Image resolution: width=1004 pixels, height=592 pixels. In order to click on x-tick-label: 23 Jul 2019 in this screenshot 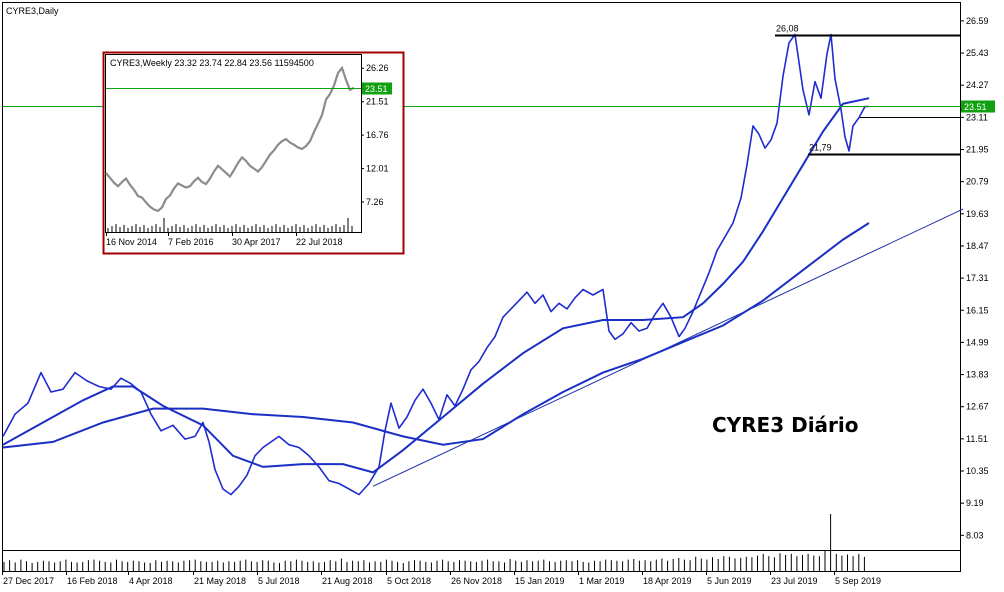, I will do `click(794, 581)`.